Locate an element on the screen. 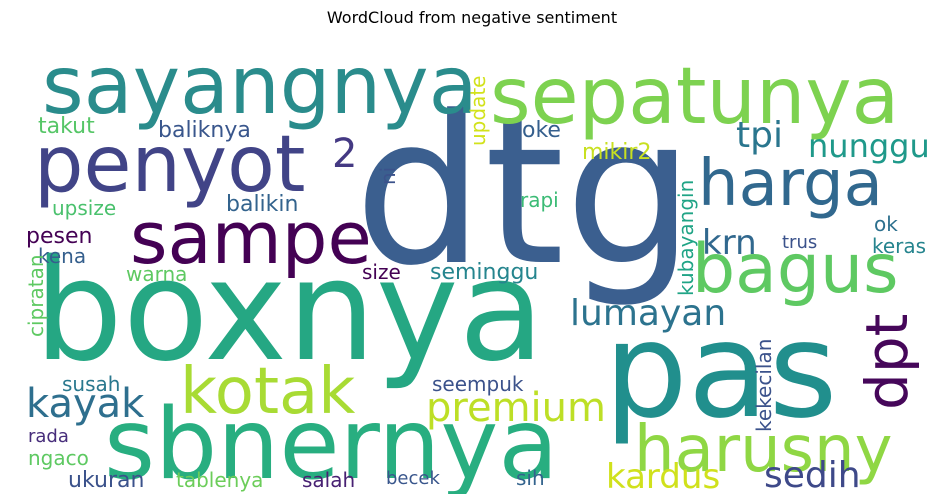 This screenshot has width=944, height=504. word-rada: rada is located at coordinates (48, 436).